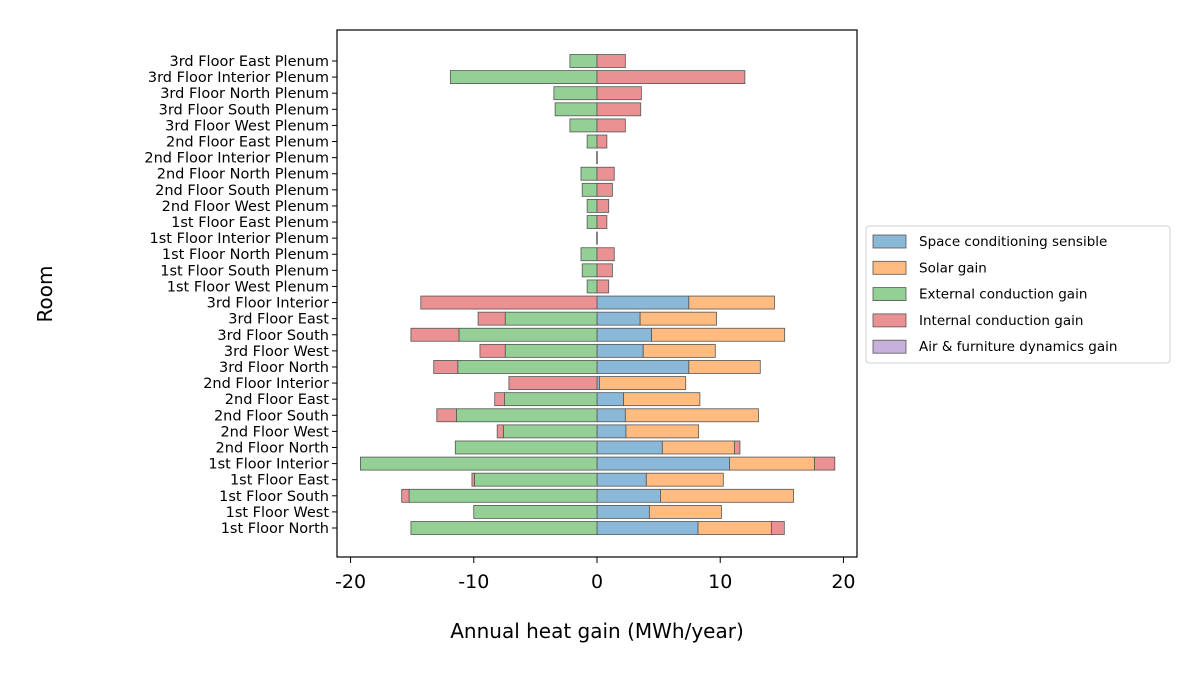  What do you see at coordinates (953, 268) in the screenshot?
I see `legend-label: Solar gain` at bounding box center [953, 268].